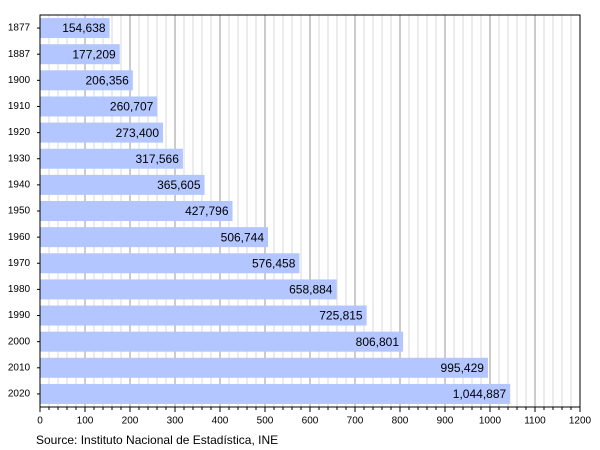  I want to click on y-tick-label: 1910, so click(19, 106).